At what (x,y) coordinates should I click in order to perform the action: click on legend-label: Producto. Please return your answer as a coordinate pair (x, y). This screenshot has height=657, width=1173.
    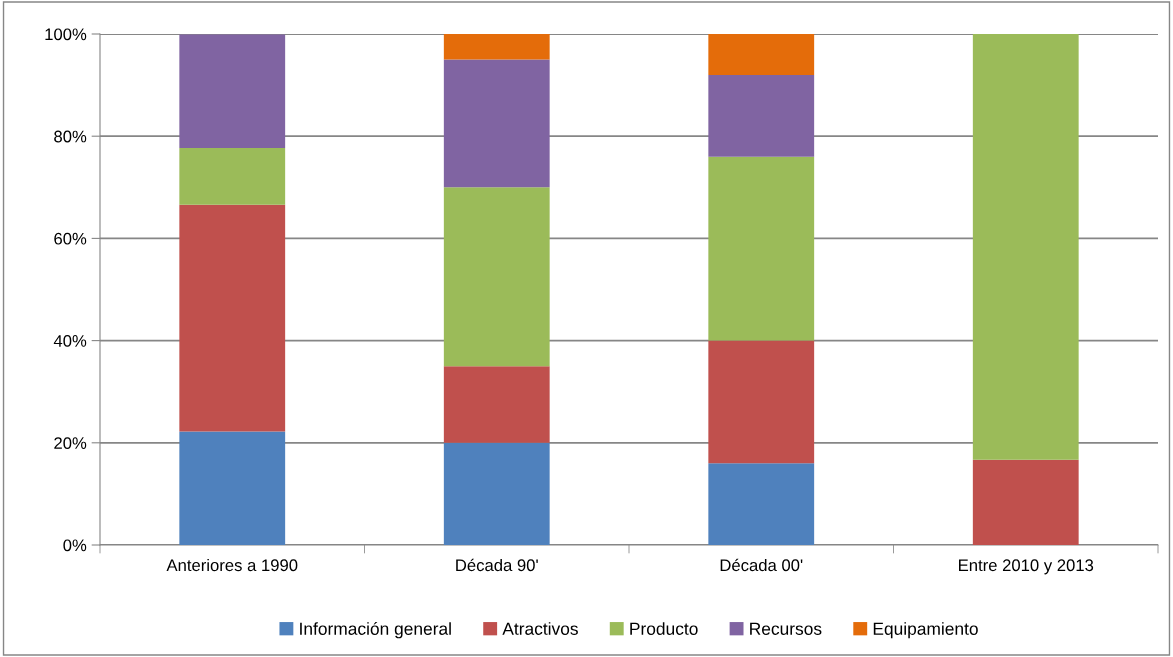
    Looking at the image, I should click on (664, 628).